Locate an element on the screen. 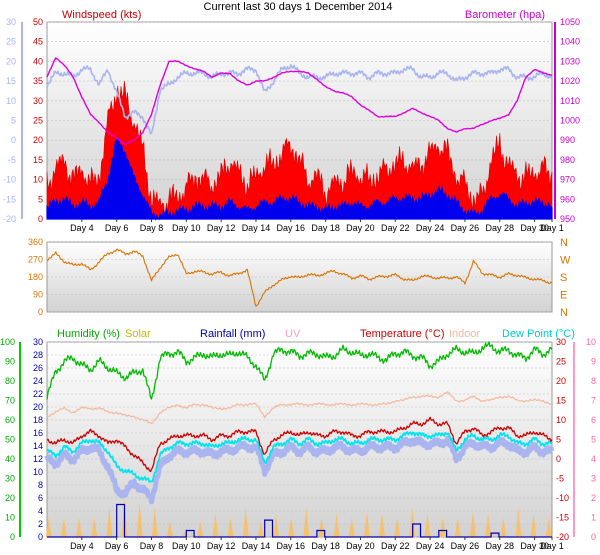  humidity-tick-label: 20 is located at coordinates (10, 498).